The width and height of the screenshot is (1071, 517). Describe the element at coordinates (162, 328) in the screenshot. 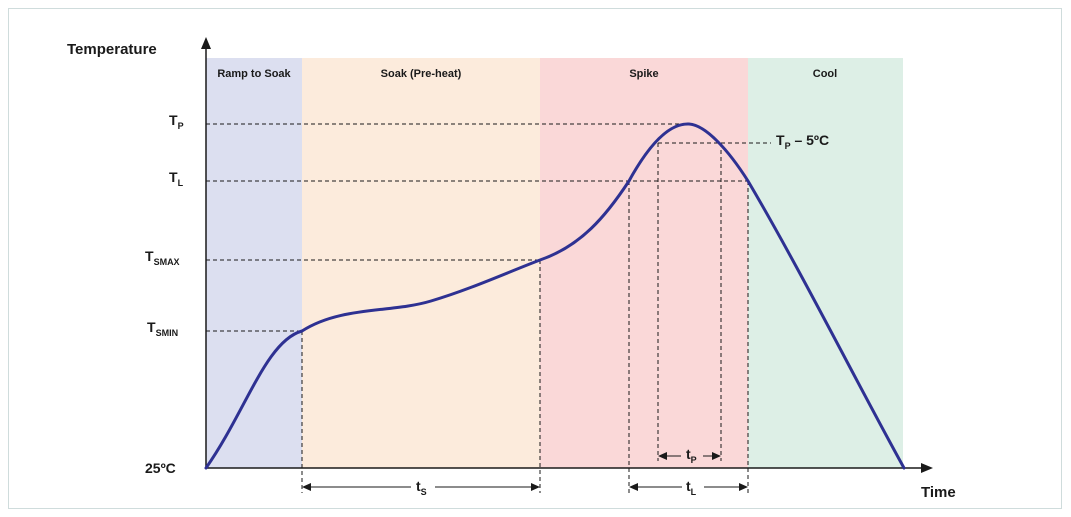

I see `label-tsmin: TSMIN` at that location.